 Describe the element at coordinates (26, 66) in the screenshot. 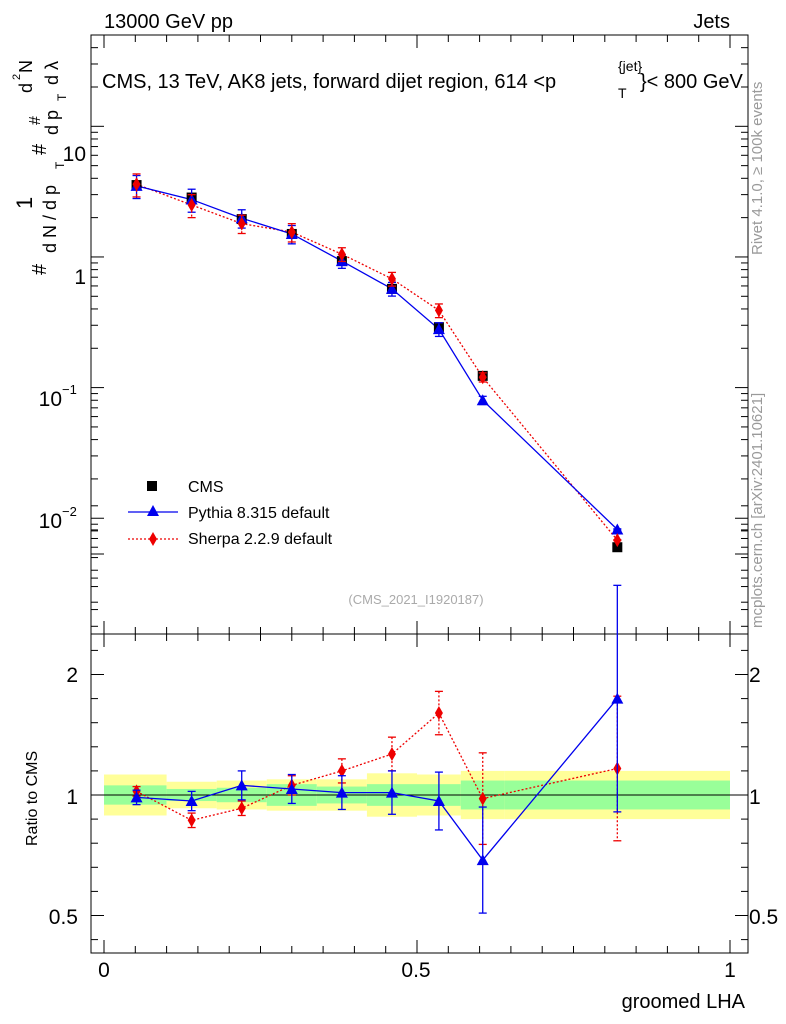

I see `ylabel-part: N` at that location.